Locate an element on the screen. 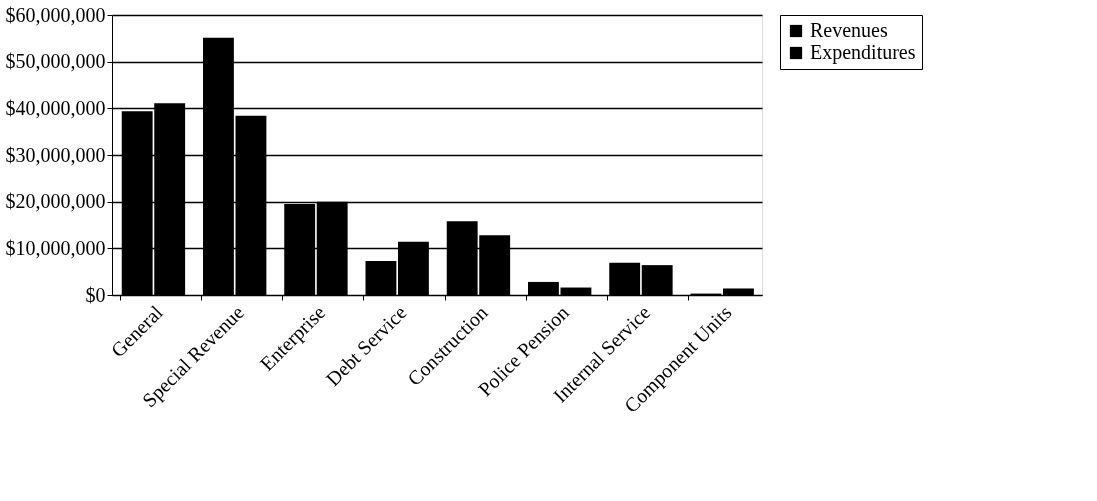 This screenshot has width=1097, height=501. y-tick-label: $30,000,000 is located at coordinates (55, 154).